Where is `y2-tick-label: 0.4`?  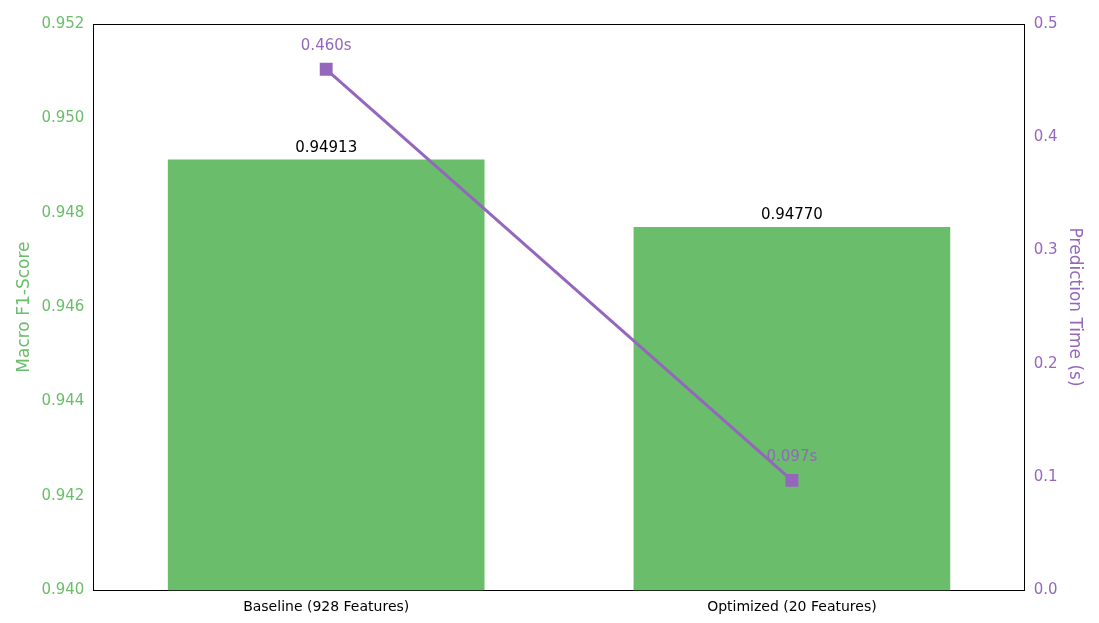
y2-tick-label: 0.4 is located at coordinates (1045, 136).